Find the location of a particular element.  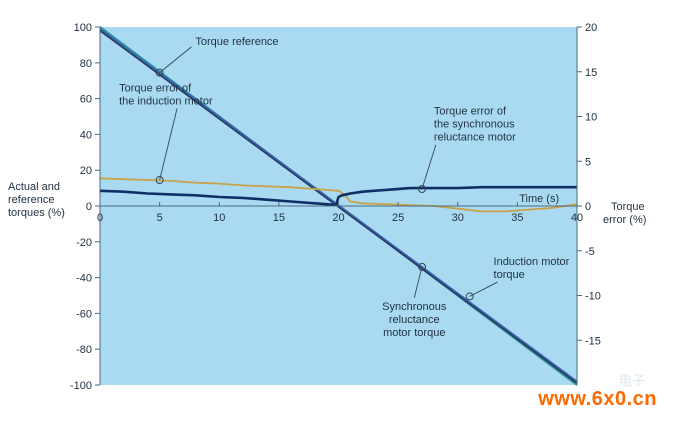

y-right-tick-label: -5 is located at coordinates (590, 252).